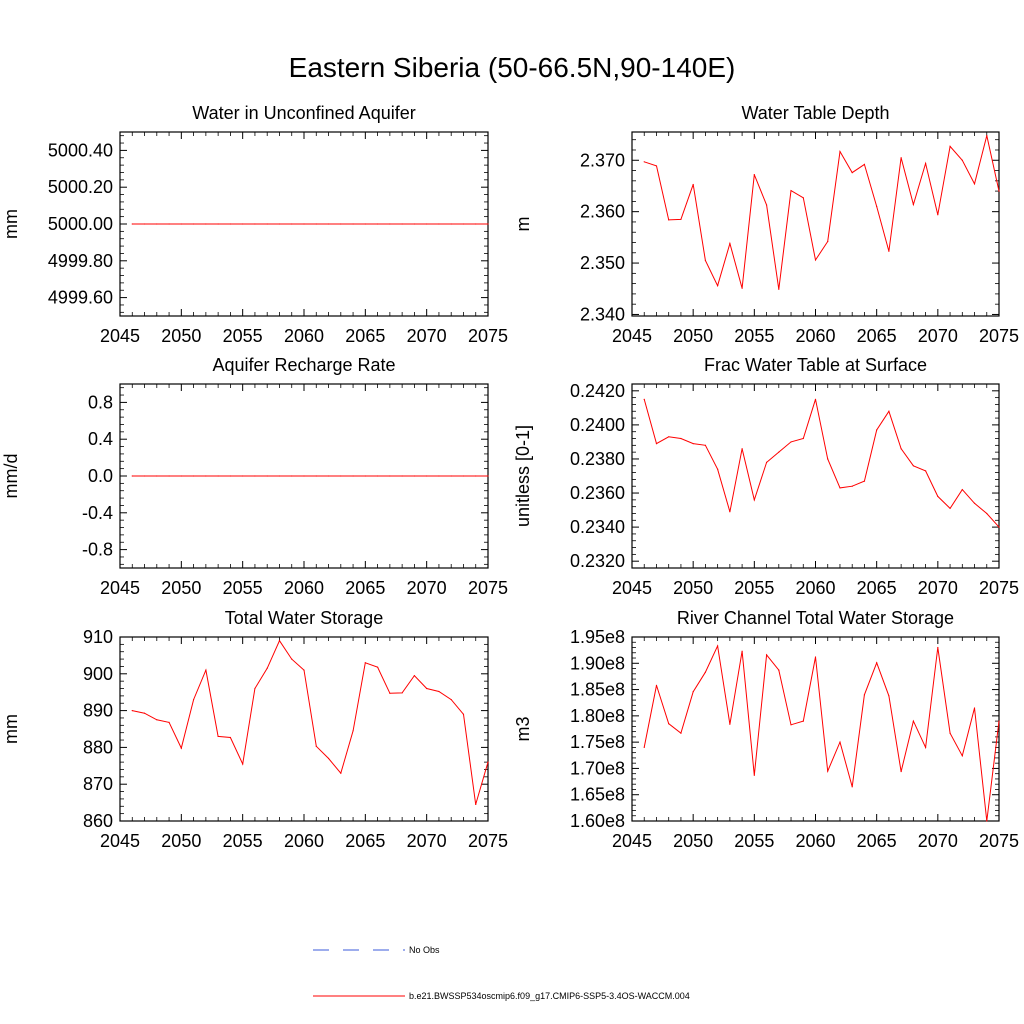 This screenshot has height=1024, width=1024. Describe the element at coordinates (815, 618) in the screenshot. I see `panel-title: River Channel Total Water Storage` at that location.